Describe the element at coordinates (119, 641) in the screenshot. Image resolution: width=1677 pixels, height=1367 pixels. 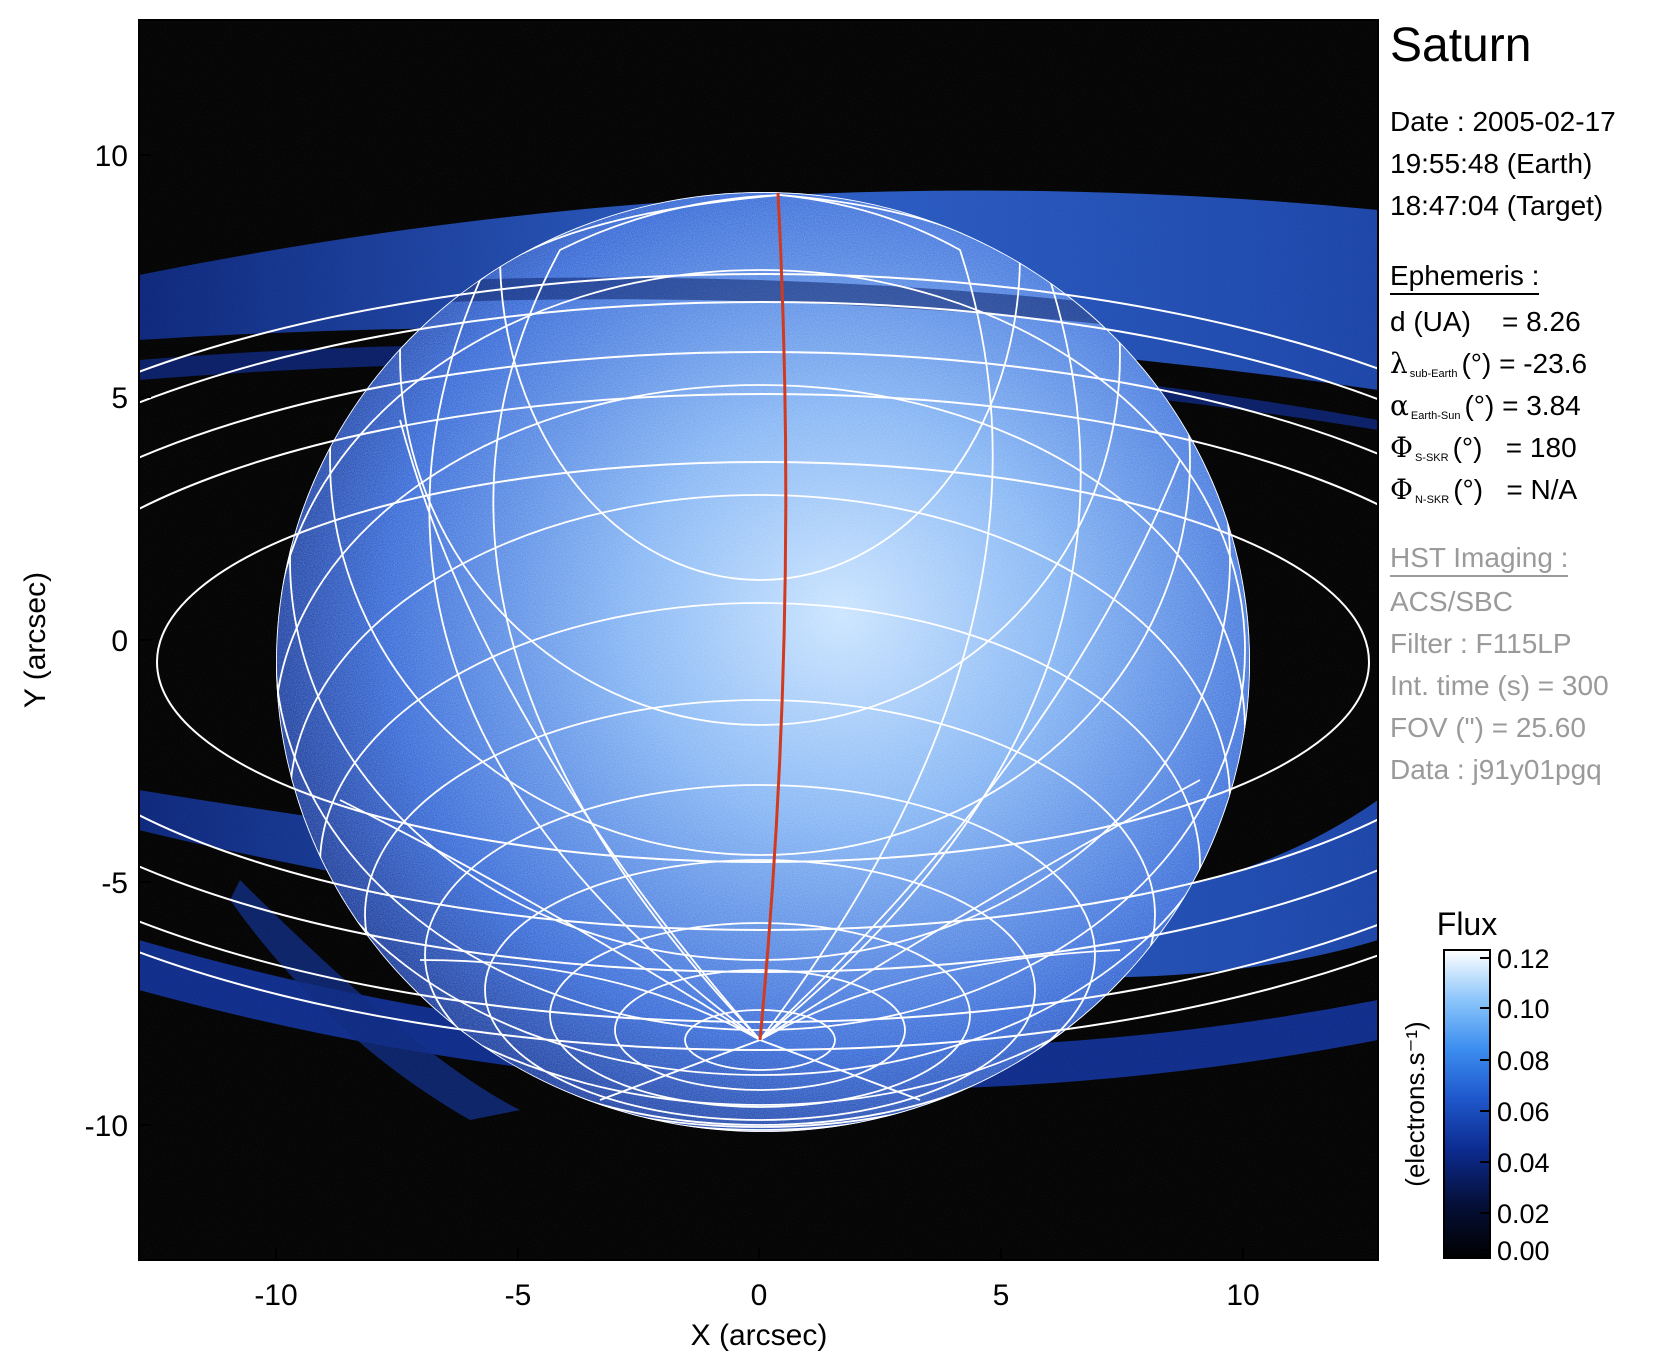
I see `y-tick-label: 0` at that location.